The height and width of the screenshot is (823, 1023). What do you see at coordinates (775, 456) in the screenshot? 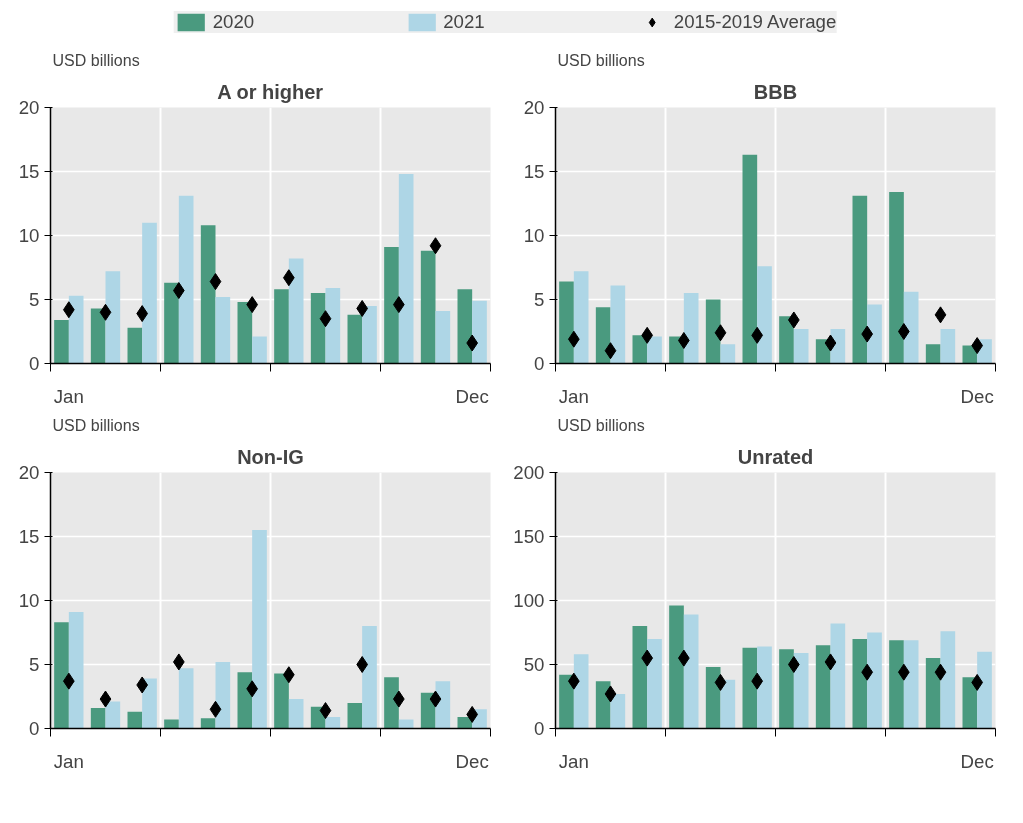
I see `chart-title: Unrated` at bounding box center [775, 456].